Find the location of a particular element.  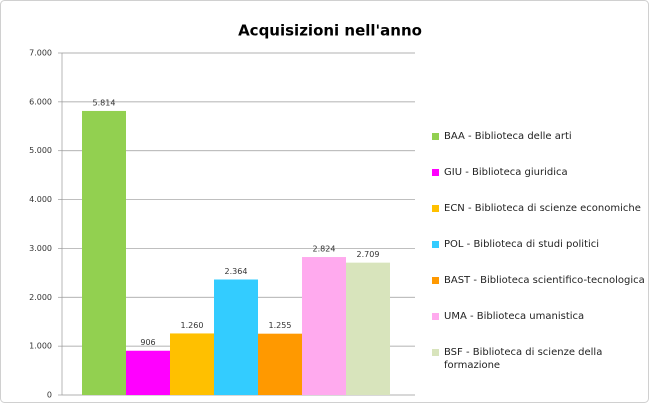

legend-label: POL - Biblioteca di studi politici is located at coordinates (522, 244).